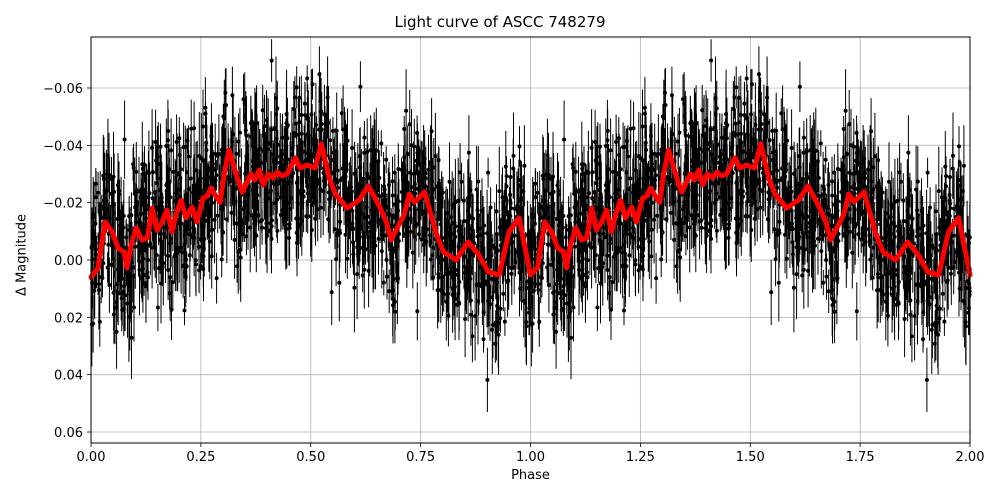 This screenshot has width=1000, height=500. What do you see at coordinates (63, 89) in the screenshot?
I see `y-tick-label: −0.06` at bounding box center [63, 89].